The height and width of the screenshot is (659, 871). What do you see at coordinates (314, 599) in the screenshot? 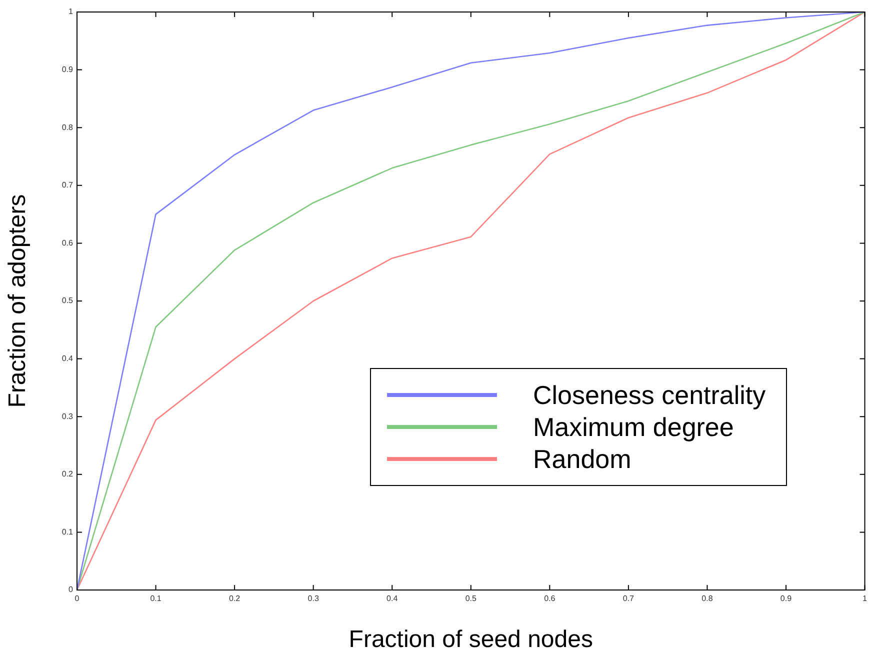
I see `x-tick-label: 0.3` at bounding box center [314, 599].